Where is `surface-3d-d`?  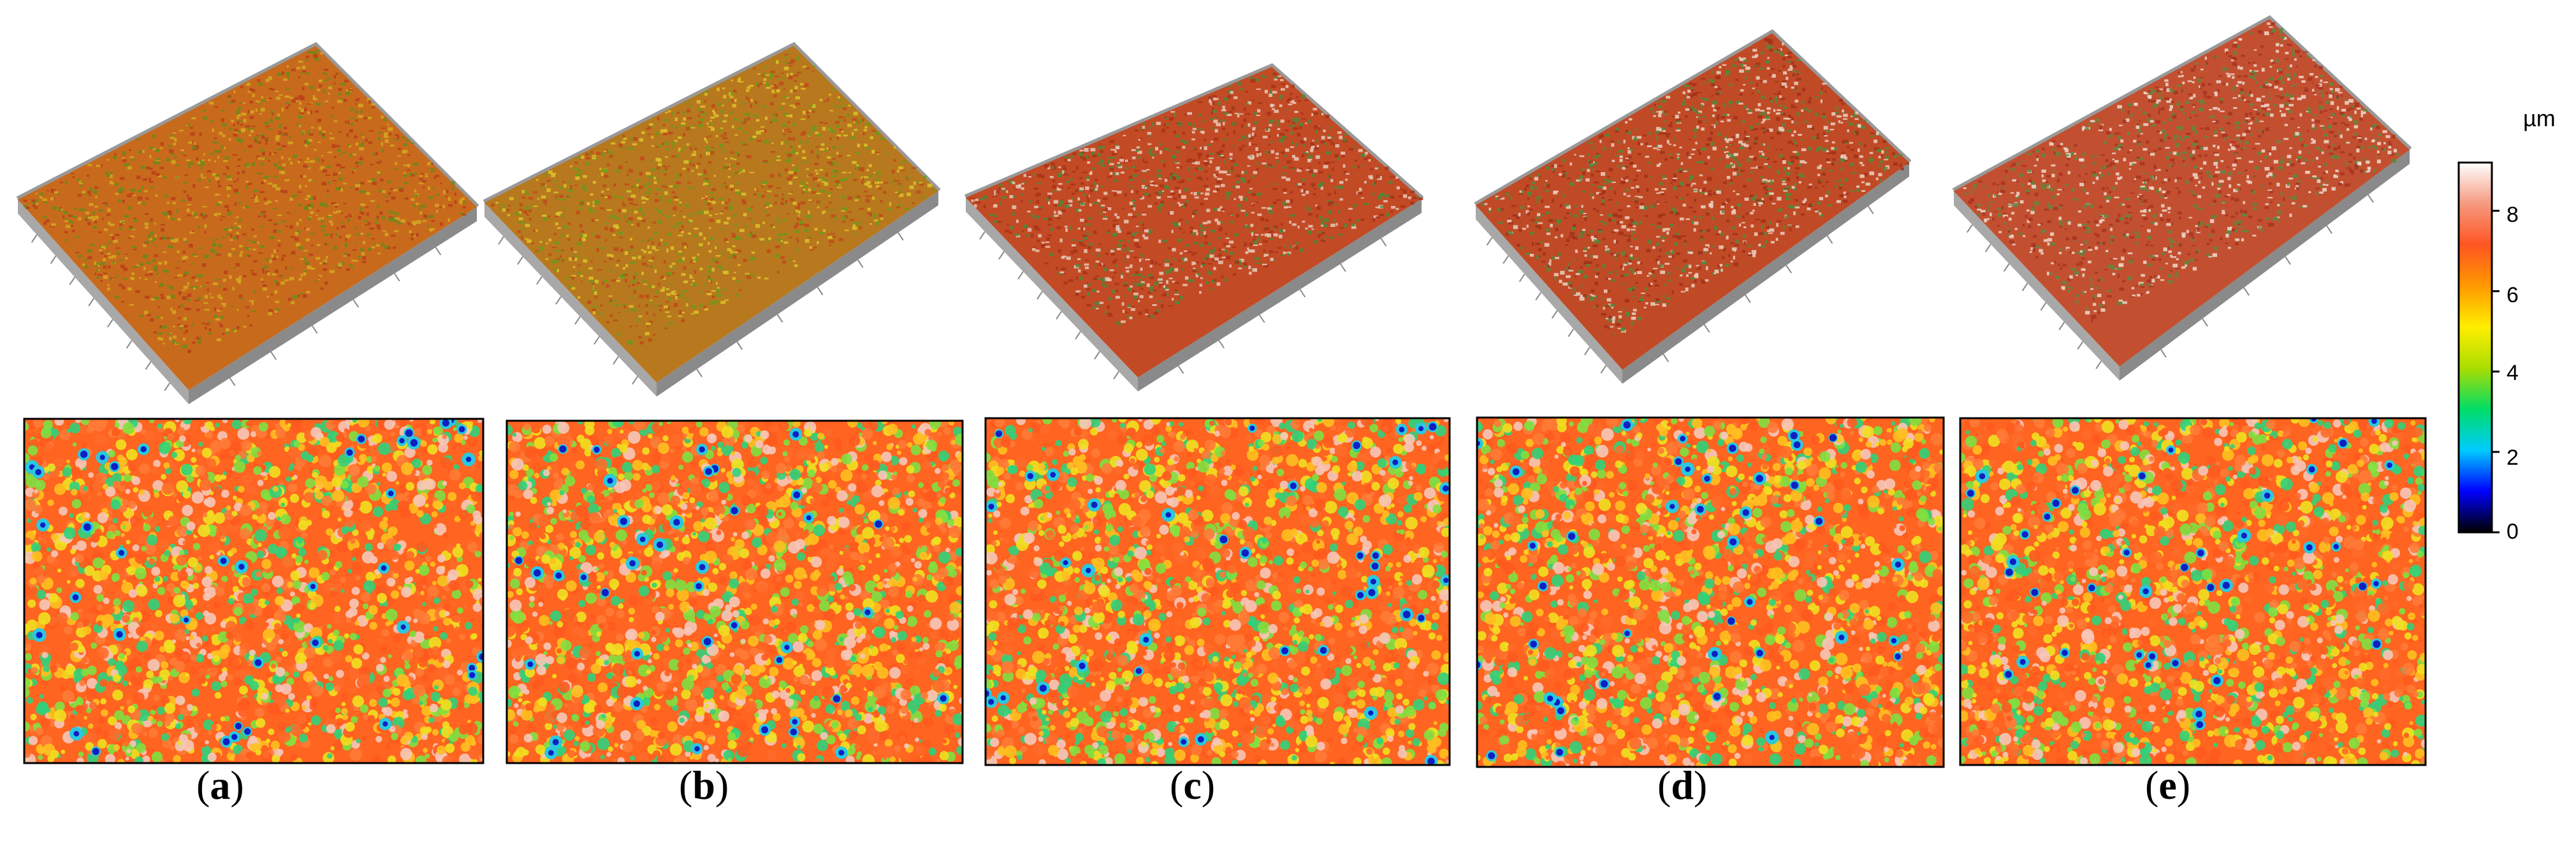
surface-3d-d is located at coordinates (1693, 206).